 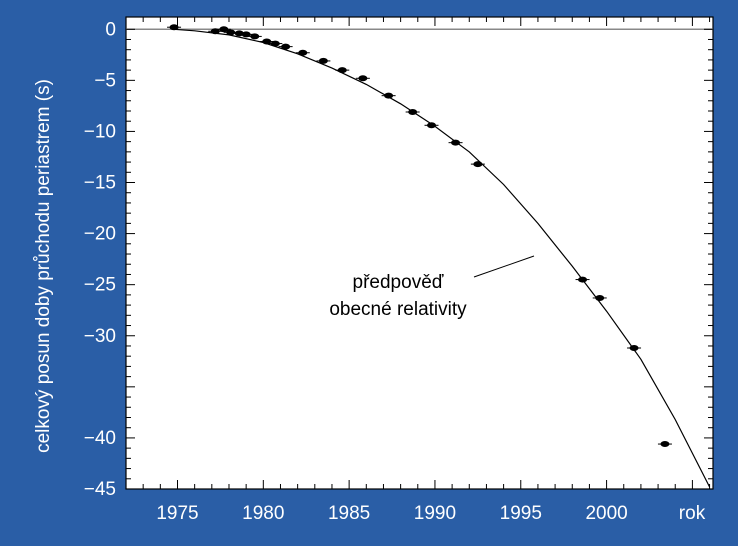 What do you see at coordinates (177, 513) in the screenshot?
I see `x-tick-label: 1975` at bounding box center [177, 513].